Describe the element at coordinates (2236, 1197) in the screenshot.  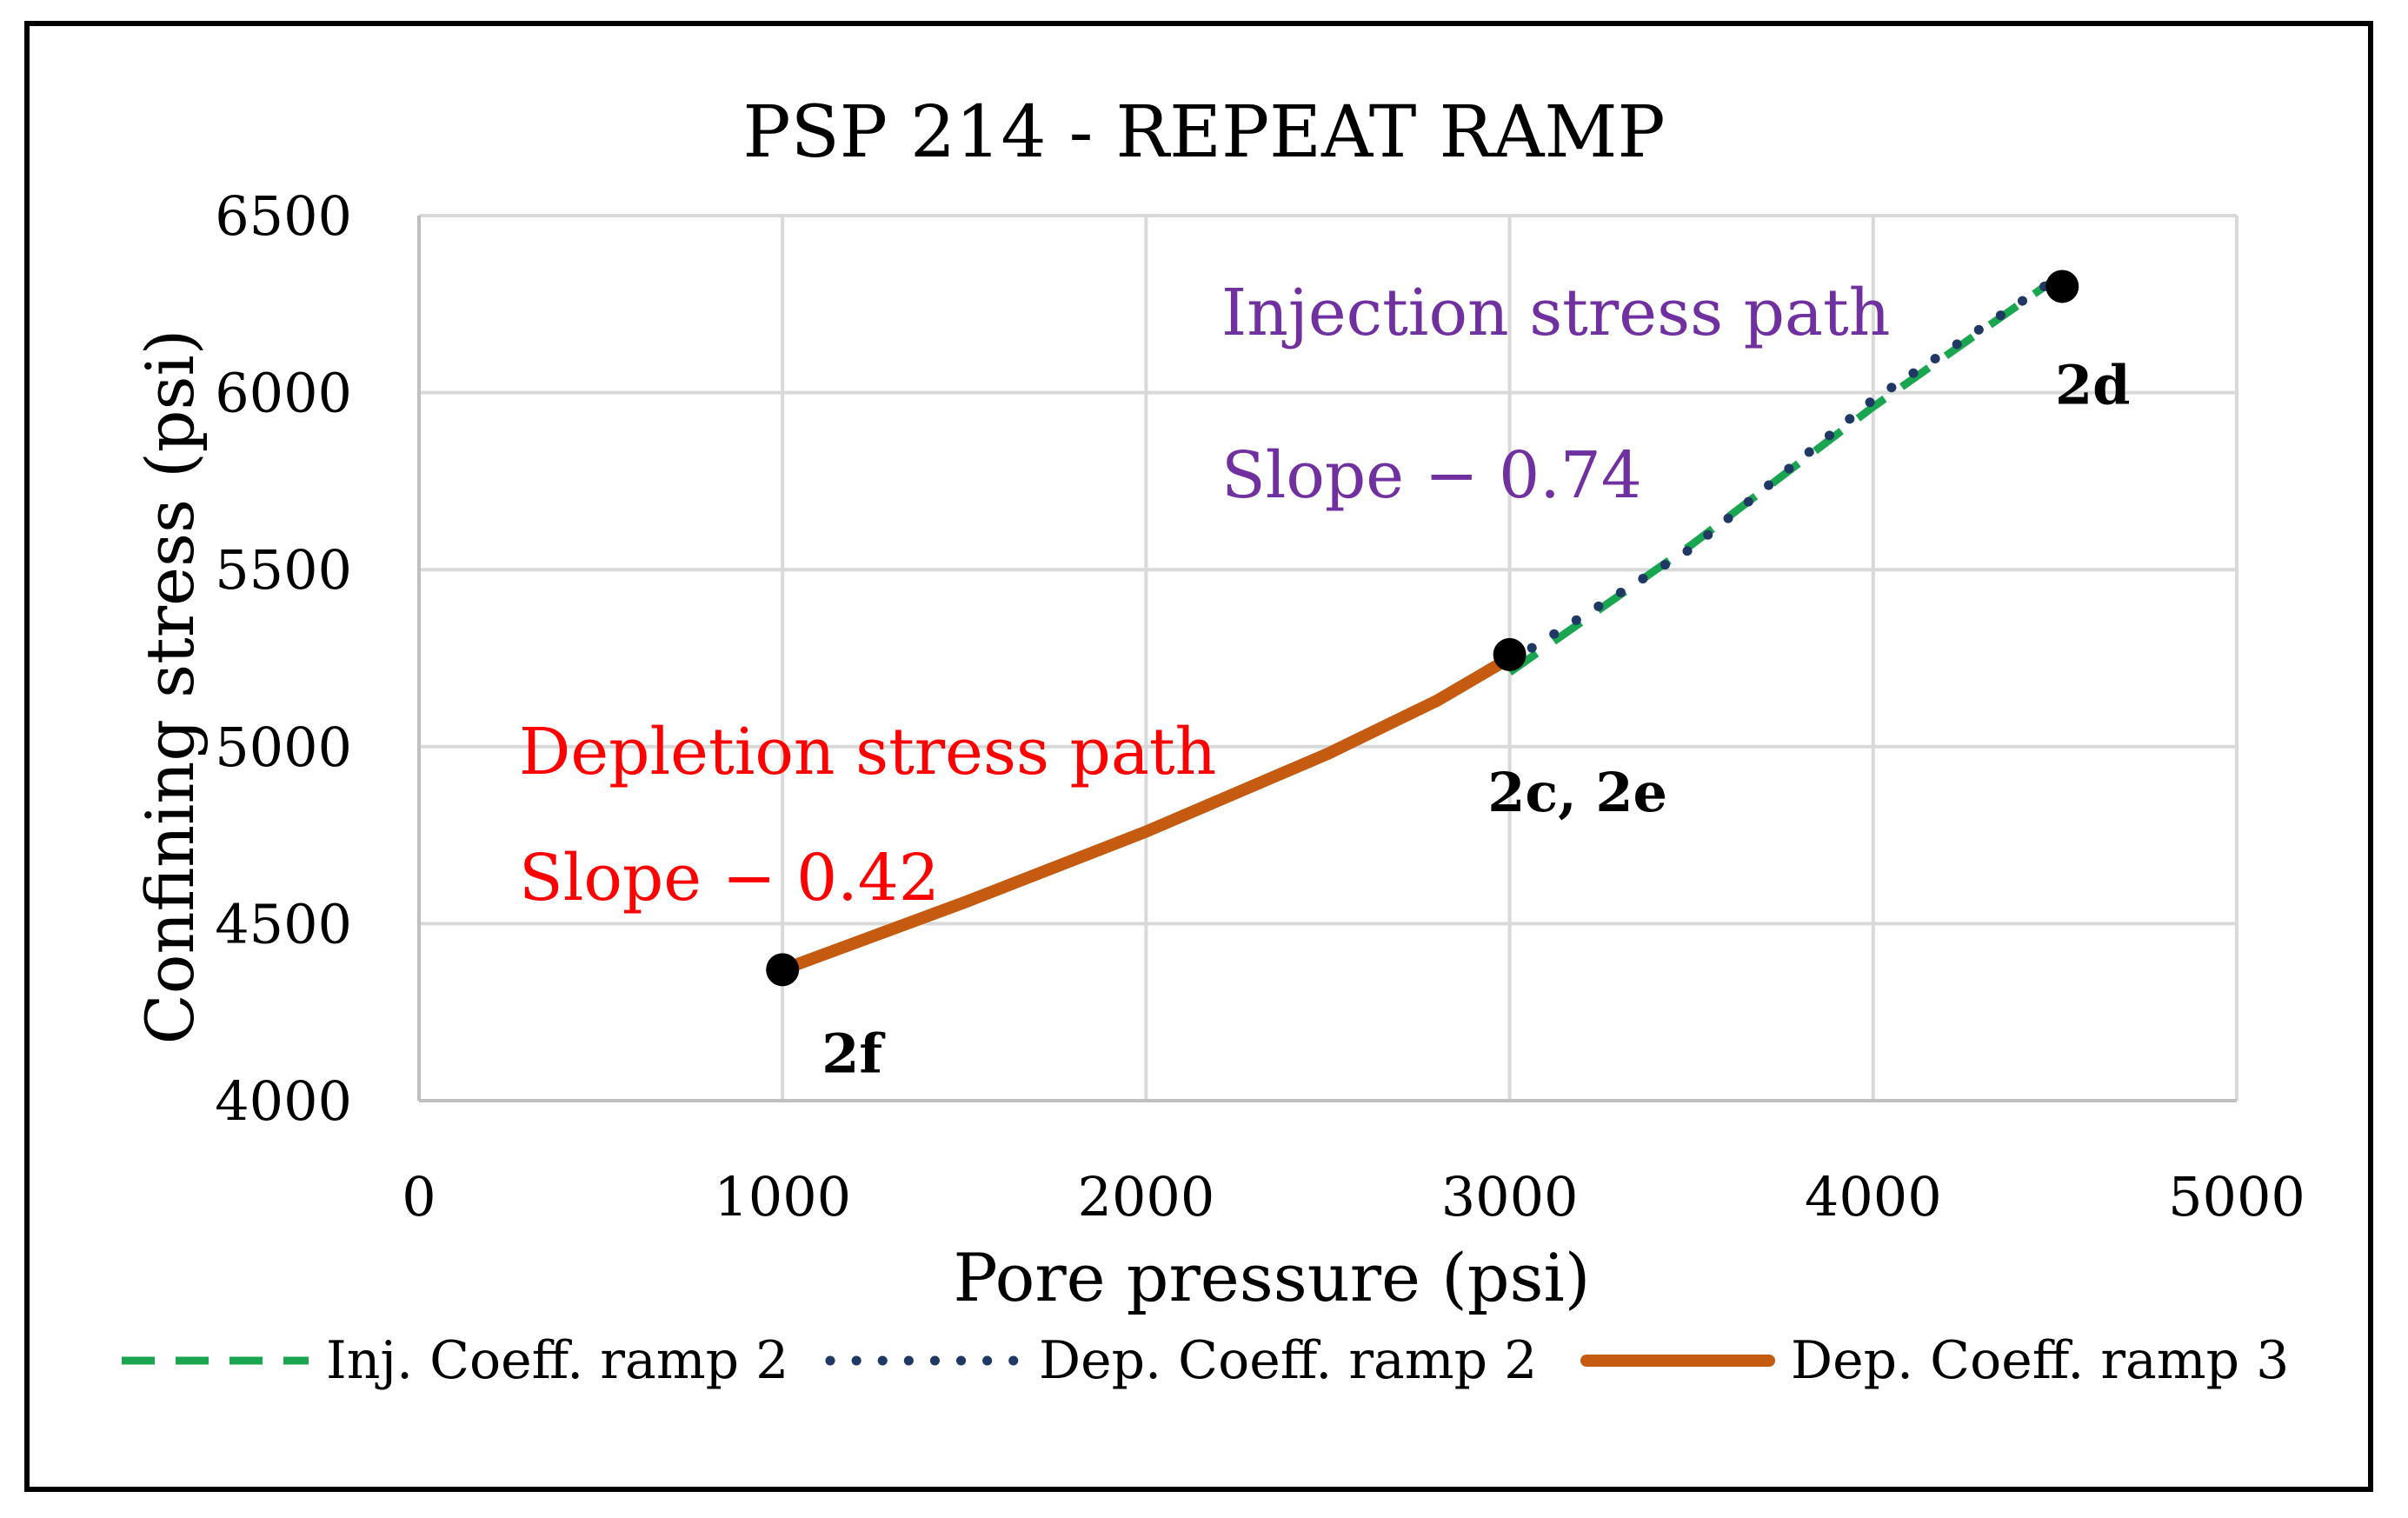
I see `x-tick-label: 5000` at that location.